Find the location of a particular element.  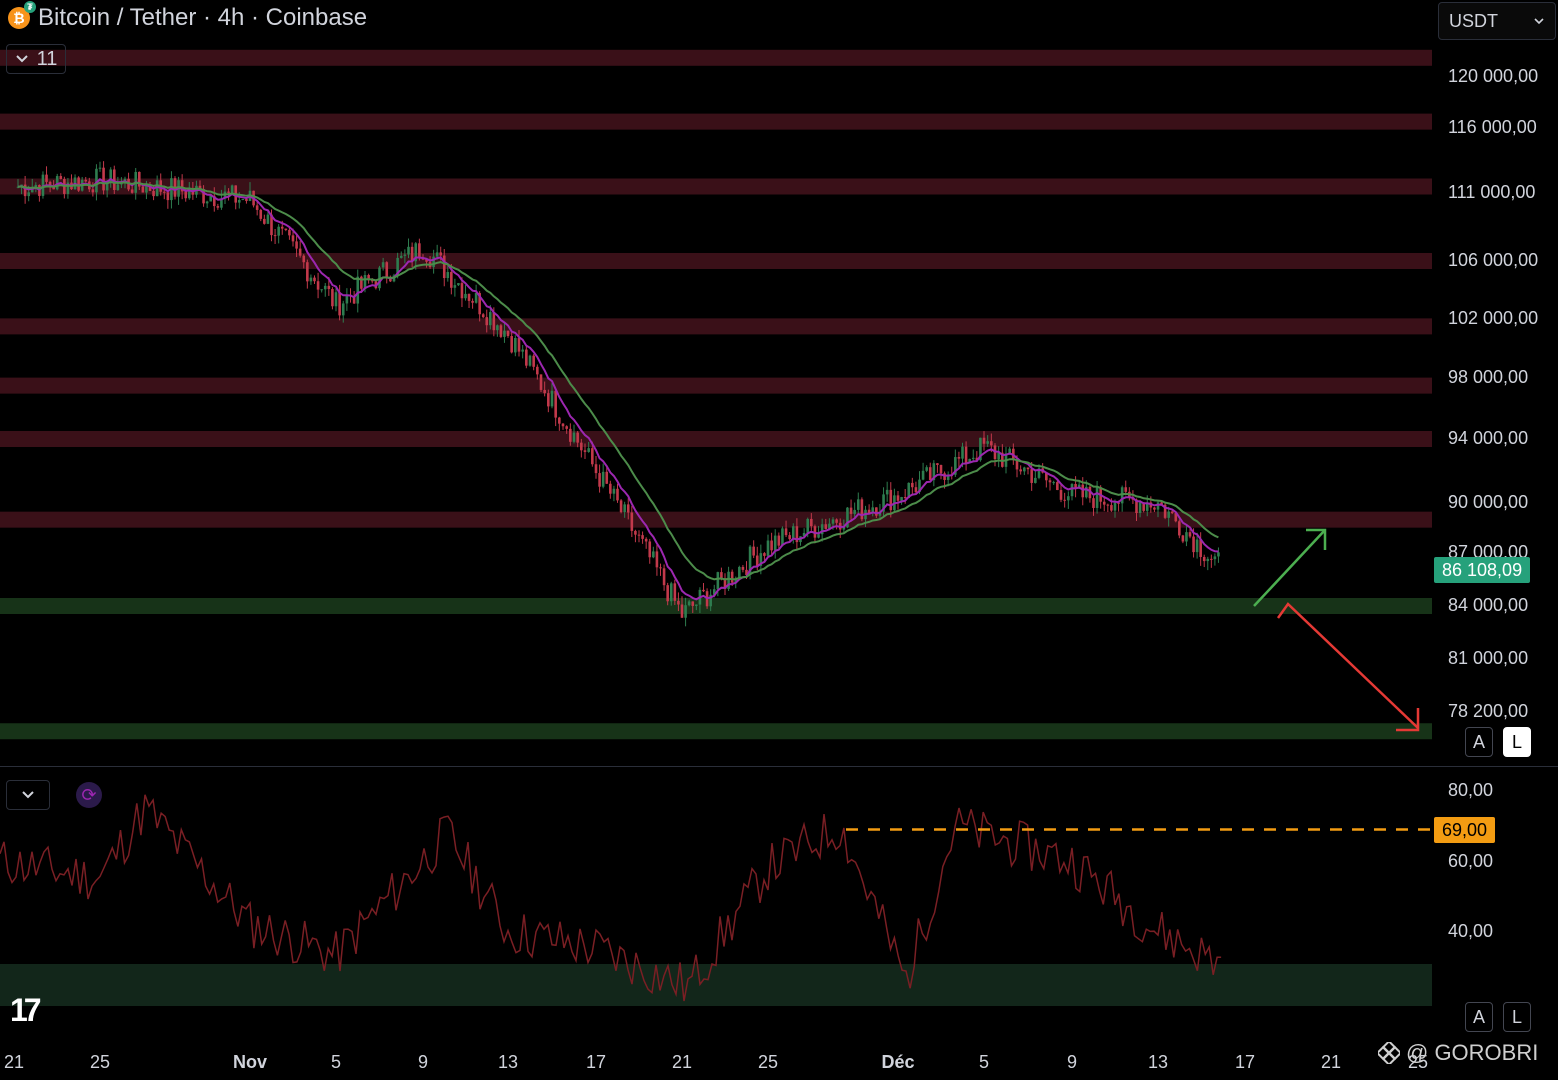

pane-divider is located at coordinates (779, 766).